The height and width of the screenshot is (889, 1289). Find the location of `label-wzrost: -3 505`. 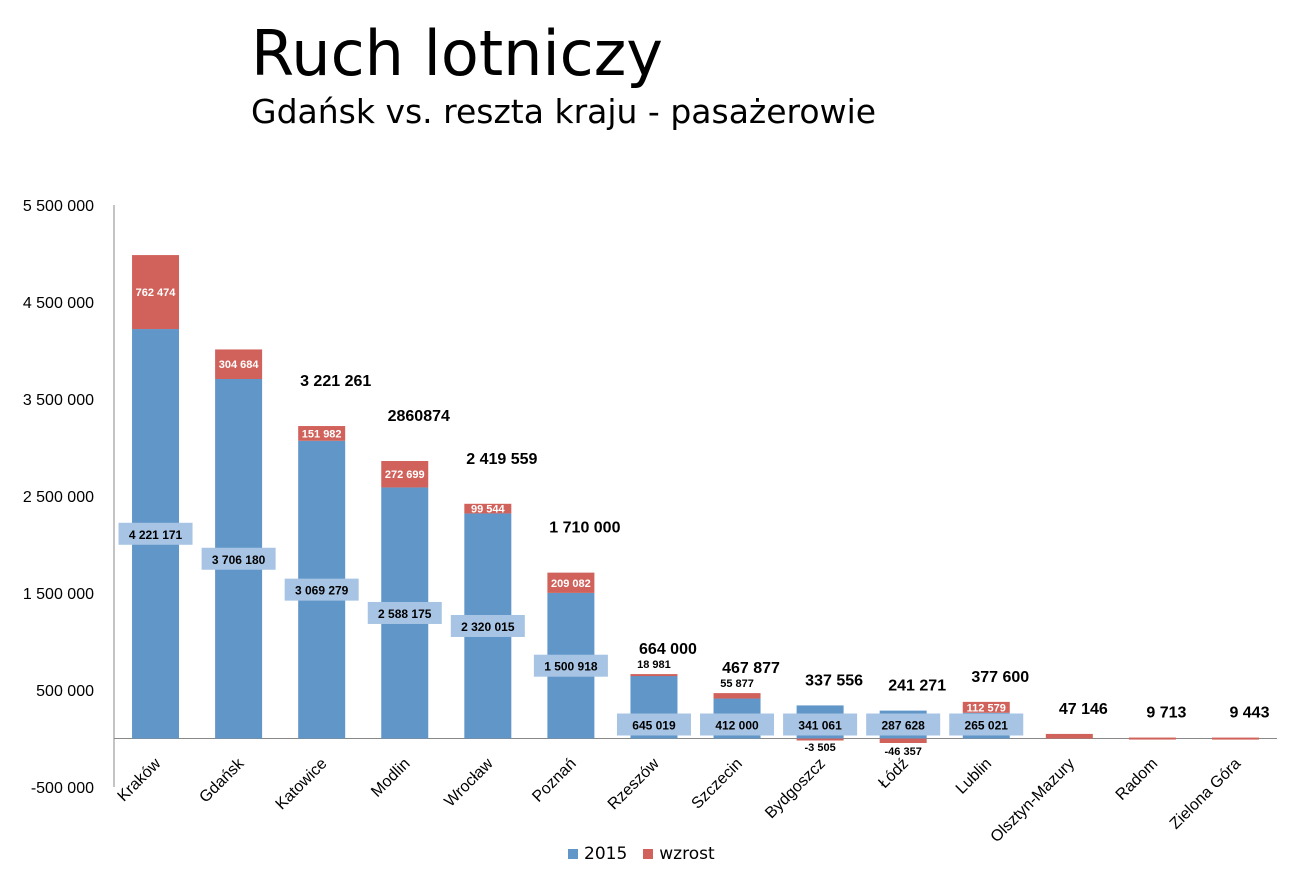

label-wzrost: -3 505 is located at coordinates (820, 748).